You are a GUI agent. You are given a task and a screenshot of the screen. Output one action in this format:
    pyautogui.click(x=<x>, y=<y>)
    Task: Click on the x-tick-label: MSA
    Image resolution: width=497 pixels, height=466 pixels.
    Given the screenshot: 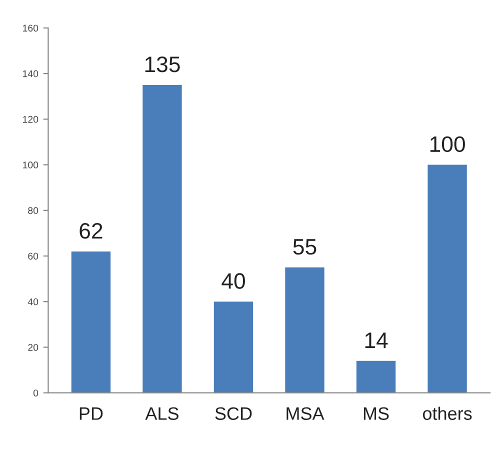 What is the action you would take?
    pyautogui.click(x=305, y=413)
    